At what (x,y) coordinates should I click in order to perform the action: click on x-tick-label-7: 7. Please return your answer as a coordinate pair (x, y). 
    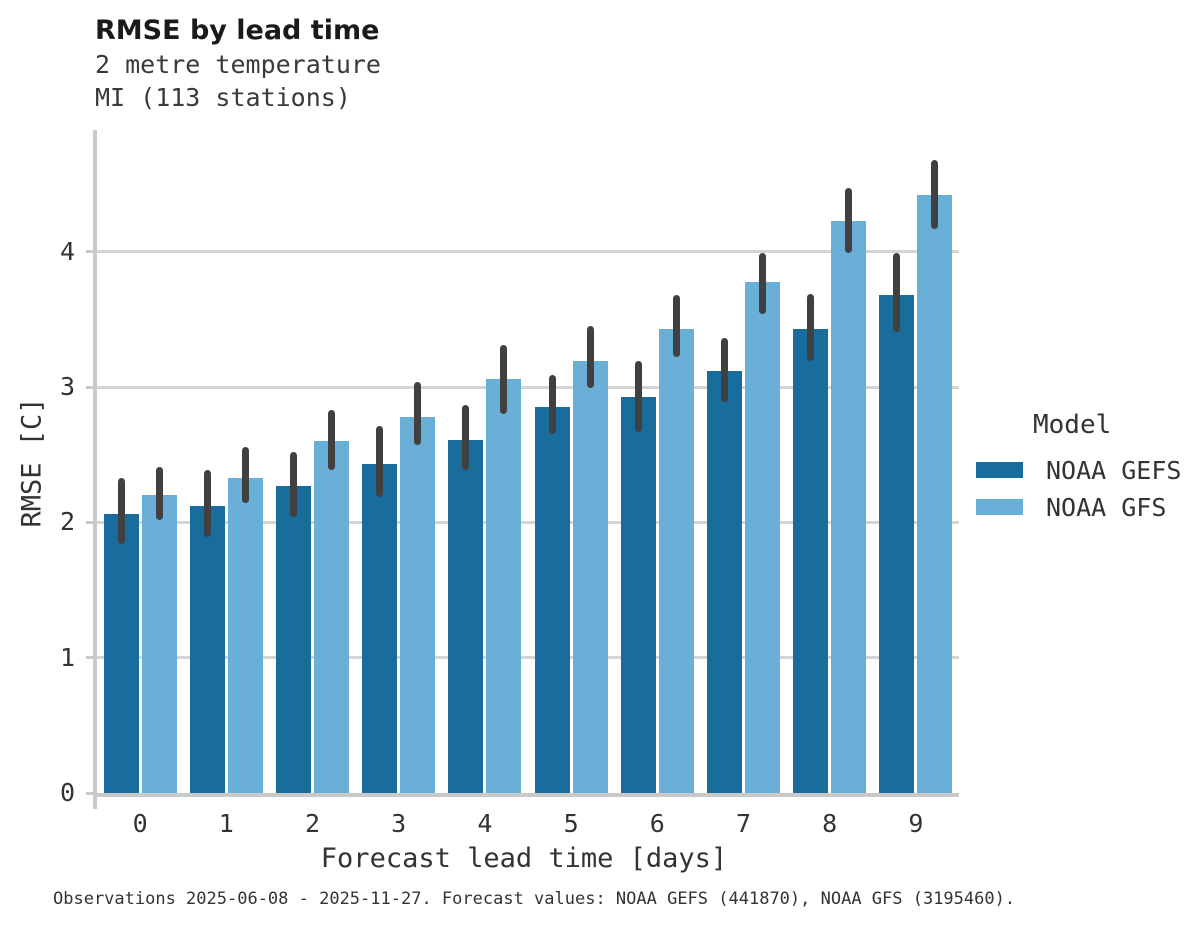
    Looking at the image, I should click on (743, 823).